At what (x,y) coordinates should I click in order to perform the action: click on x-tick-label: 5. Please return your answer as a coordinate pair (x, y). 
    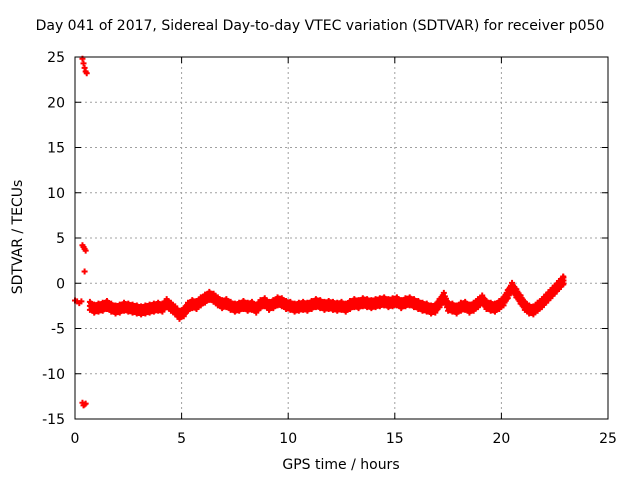
    Looking at the image, I should click on (181, 439).